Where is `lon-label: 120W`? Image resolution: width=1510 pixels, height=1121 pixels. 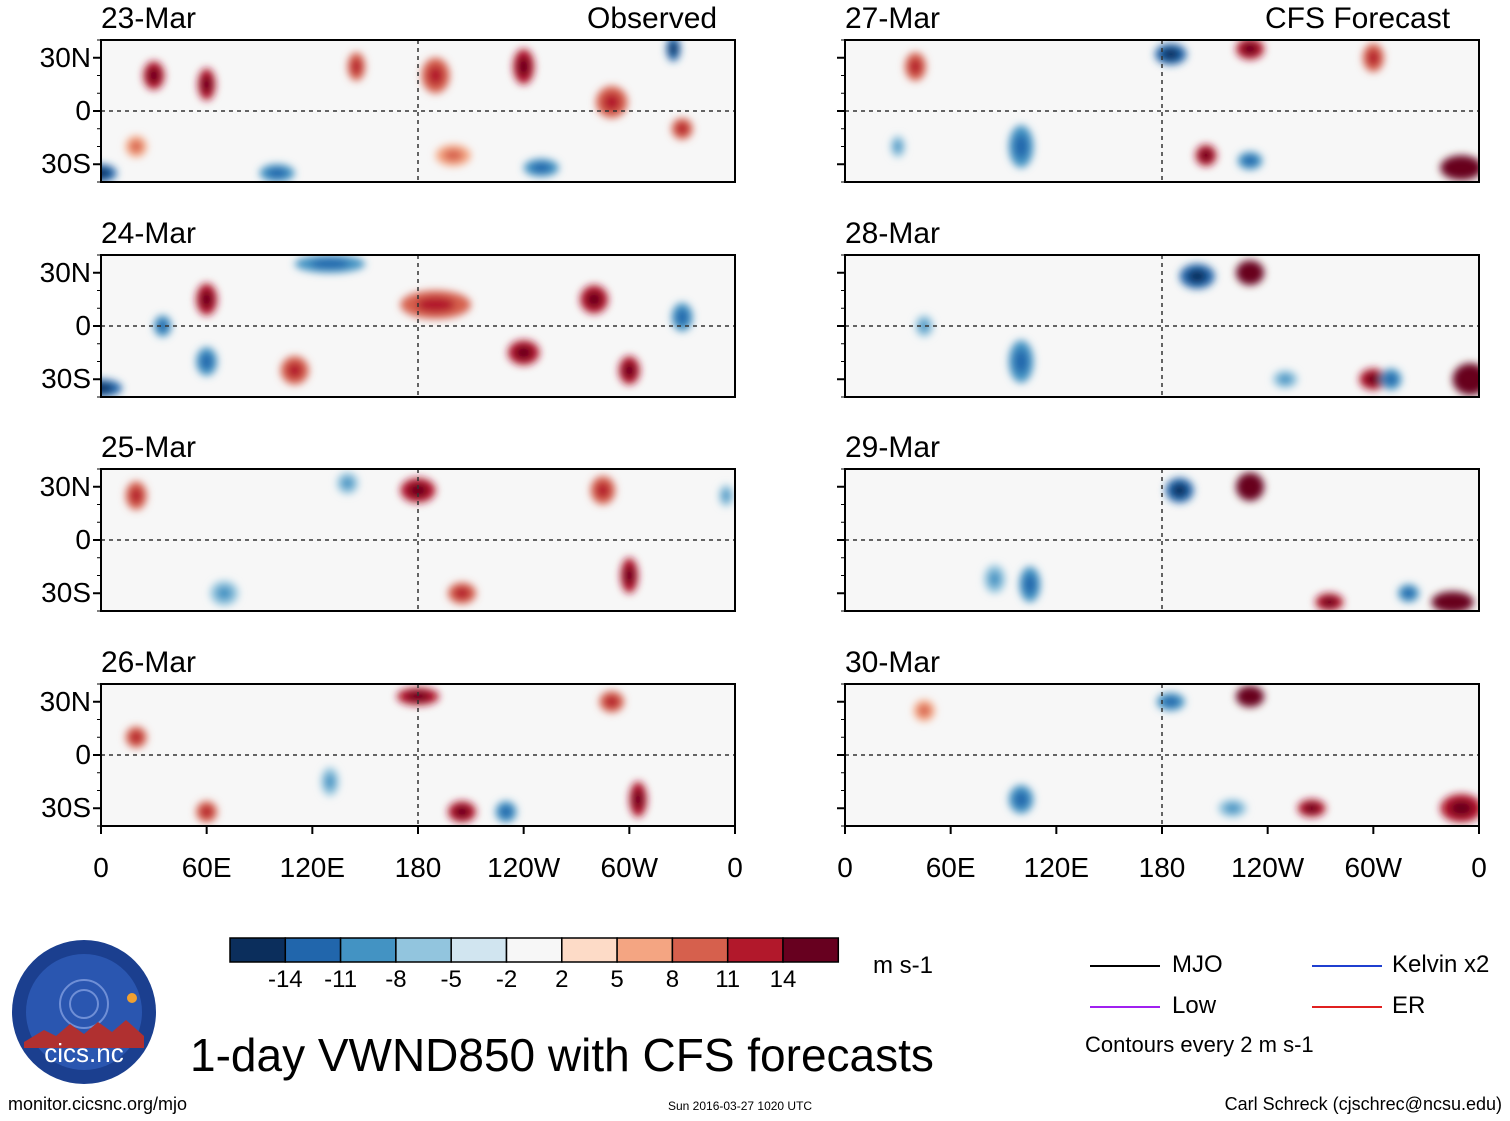 lon-label: 120W is located at coordinates (524, 867).